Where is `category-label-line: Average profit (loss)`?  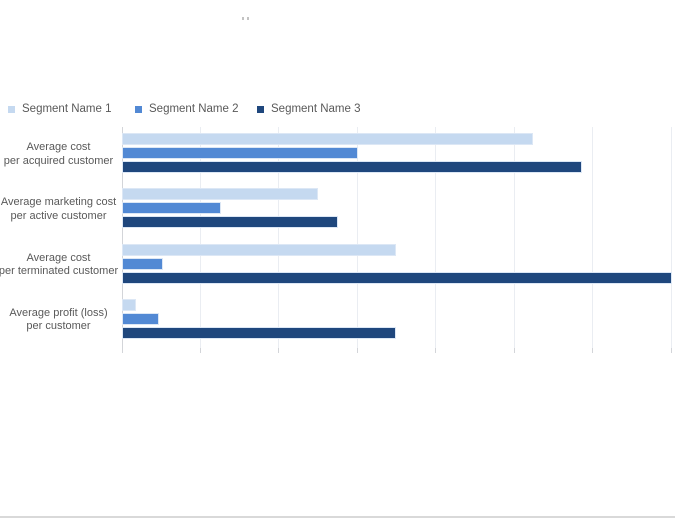
category-label-line: Average profit (loss) is located at coordinates (58, 312).